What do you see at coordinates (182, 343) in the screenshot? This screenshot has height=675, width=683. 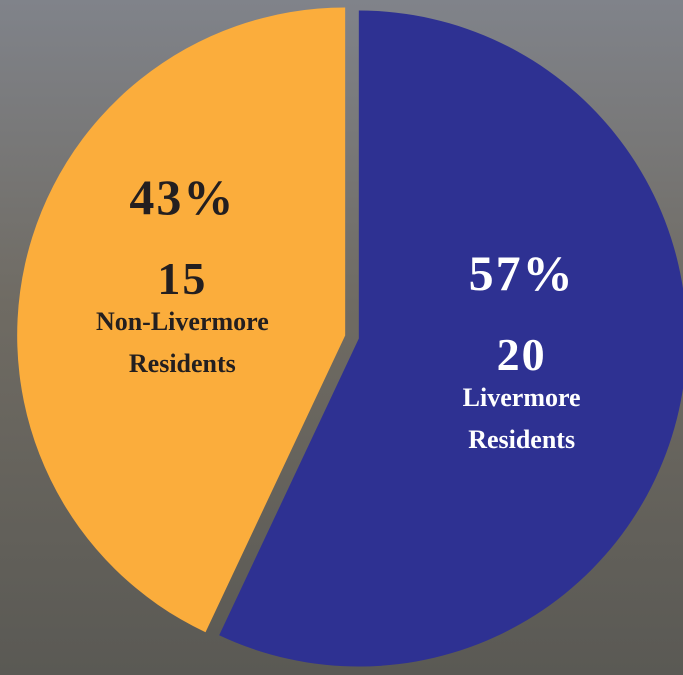 I see `category-label: Non-Livermore Residents` at bounding box center [182, 343].